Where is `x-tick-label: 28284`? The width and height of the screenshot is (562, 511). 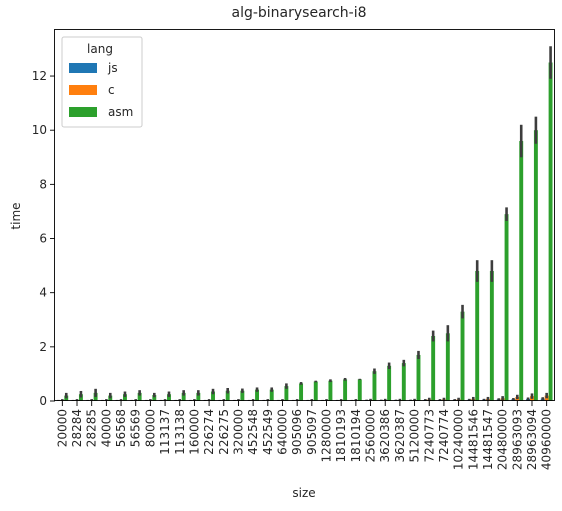
x-tick-label: 28284 is located at coordinates (77, 428).